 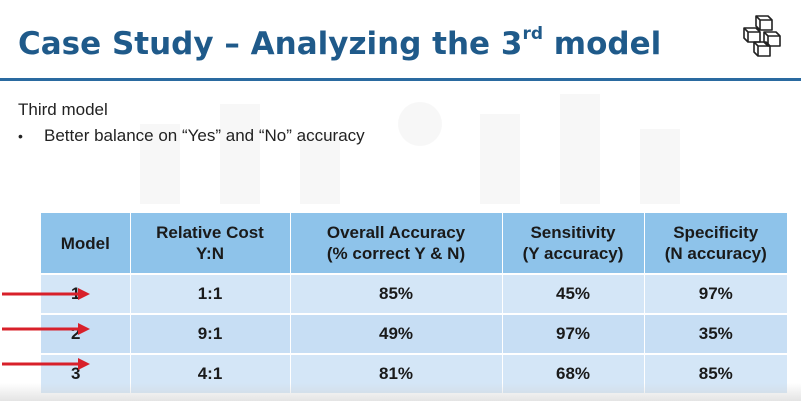 I want to click on table-row: 2 9:1 49% 97% 35%, so click(x=414, y=333).